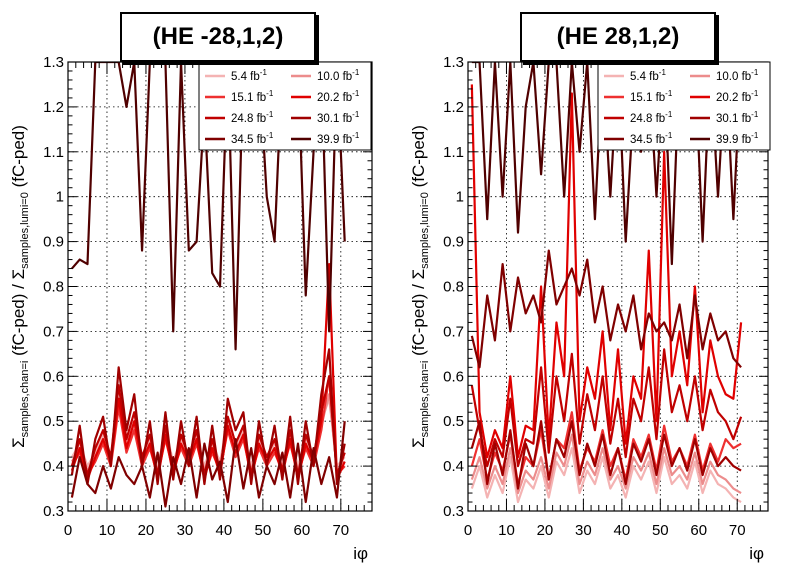 The width and height of the screenshot is (796, 572). What do you see at coordinates (218, 37) in the screenshot?
I see `chart-title: (HE -28,1,2)` at bounding box center [218, 37].